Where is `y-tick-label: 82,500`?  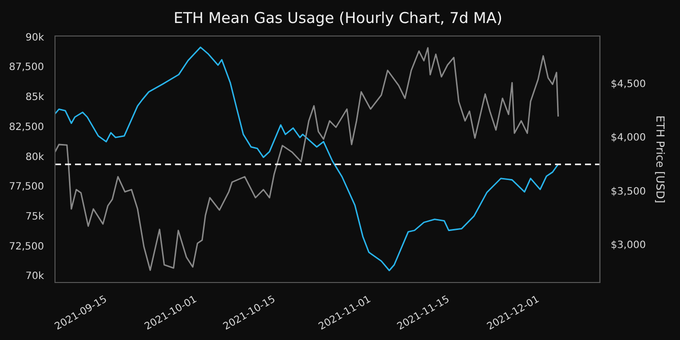
y-tick-label: 82,500 is located at coordinates (26, 127).